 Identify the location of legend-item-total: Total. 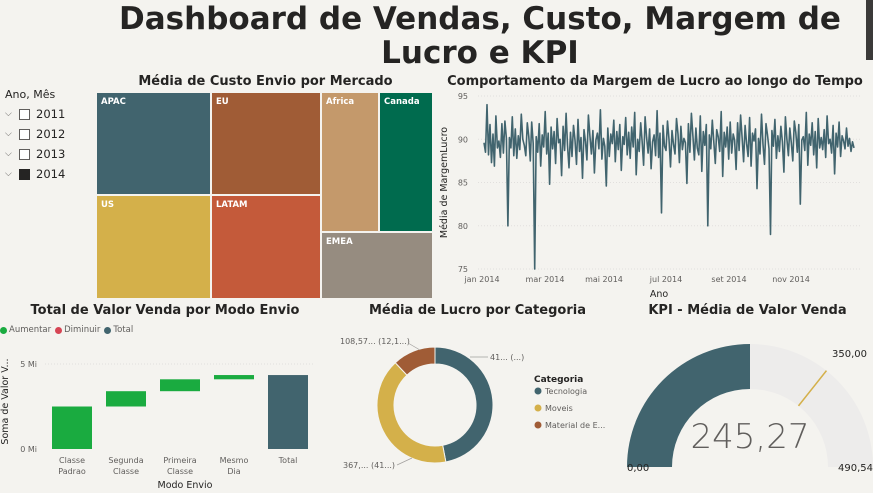
(118, 330).